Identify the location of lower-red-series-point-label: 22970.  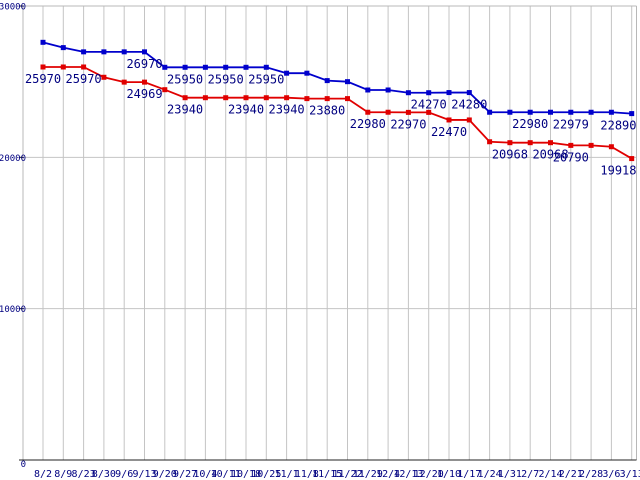
(408, 124).